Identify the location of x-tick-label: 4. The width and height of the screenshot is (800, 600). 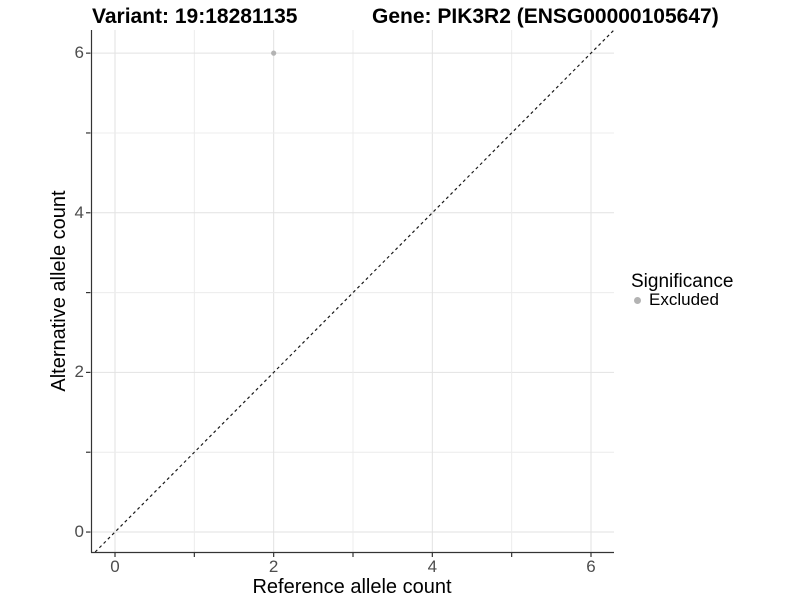
(432, 566).